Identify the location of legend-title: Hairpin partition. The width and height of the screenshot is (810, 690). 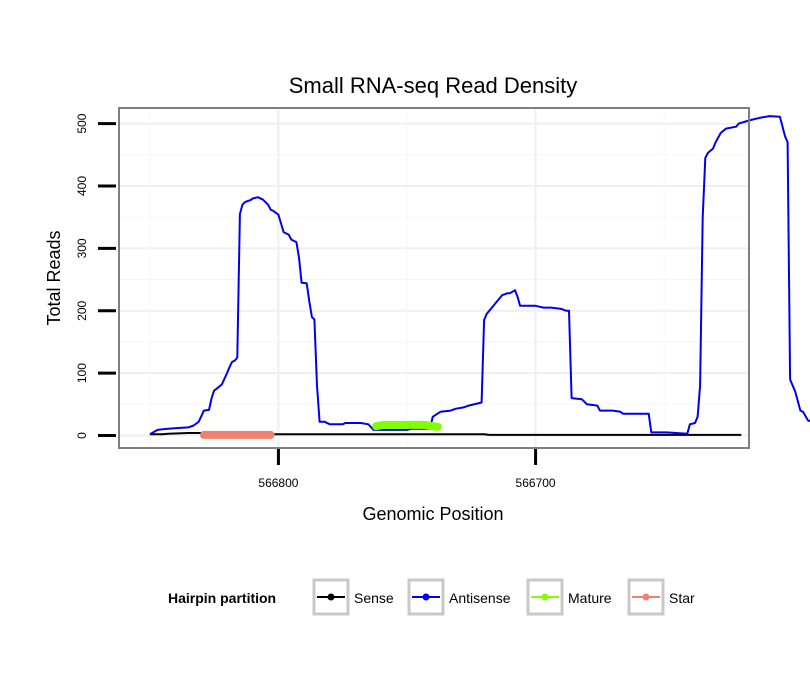
(222, 598).